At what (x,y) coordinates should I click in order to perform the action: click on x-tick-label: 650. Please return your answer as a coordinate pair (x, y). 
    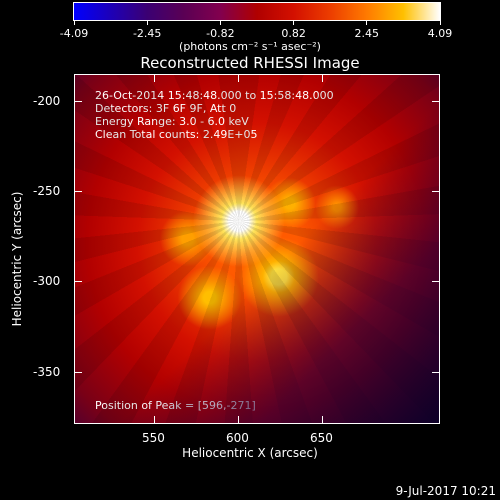
    Looking at the image, I should click on (321, 438).